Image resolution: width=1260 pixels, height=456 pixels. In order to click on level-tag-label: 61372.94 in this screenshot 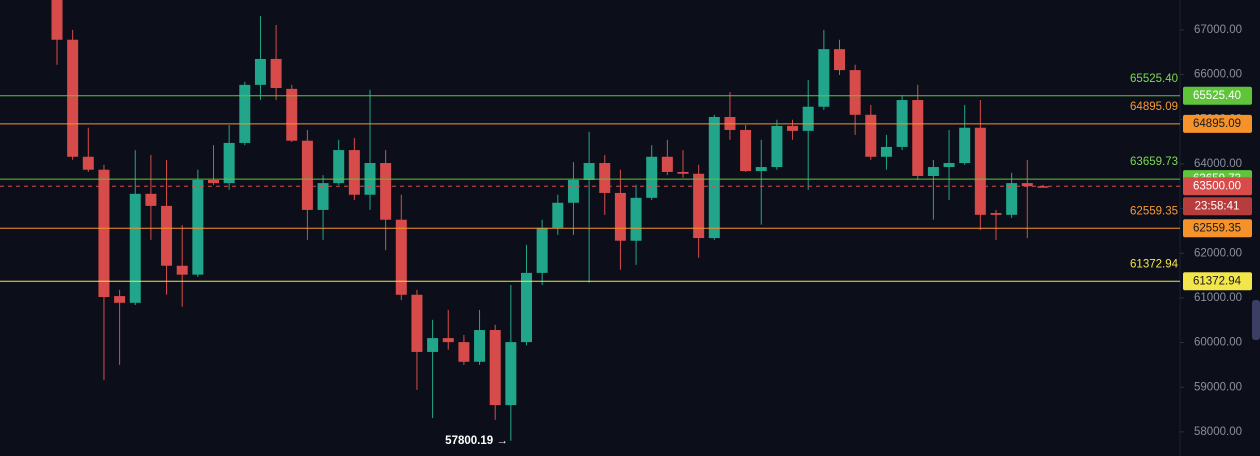, I will do `click(1217, 281)`.